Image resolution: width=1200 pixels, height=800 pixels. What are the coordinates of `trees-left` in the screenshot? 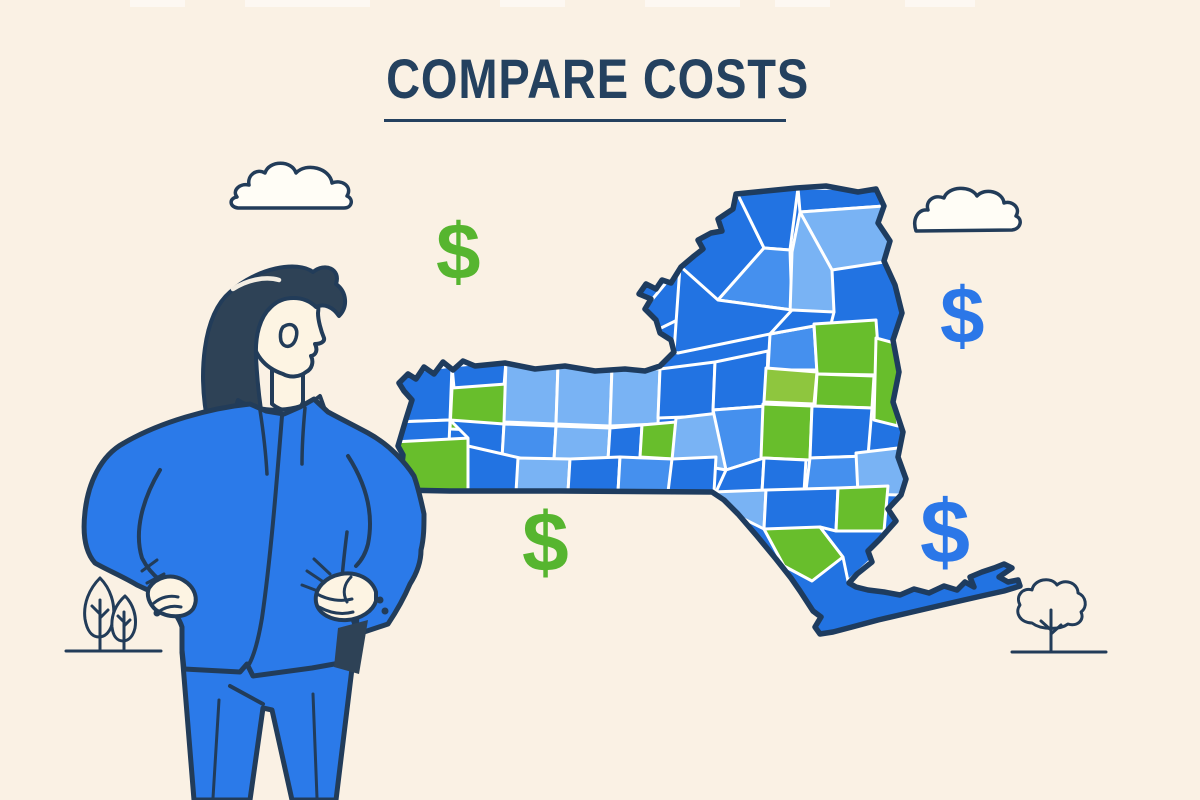 It's located at (113, 614).